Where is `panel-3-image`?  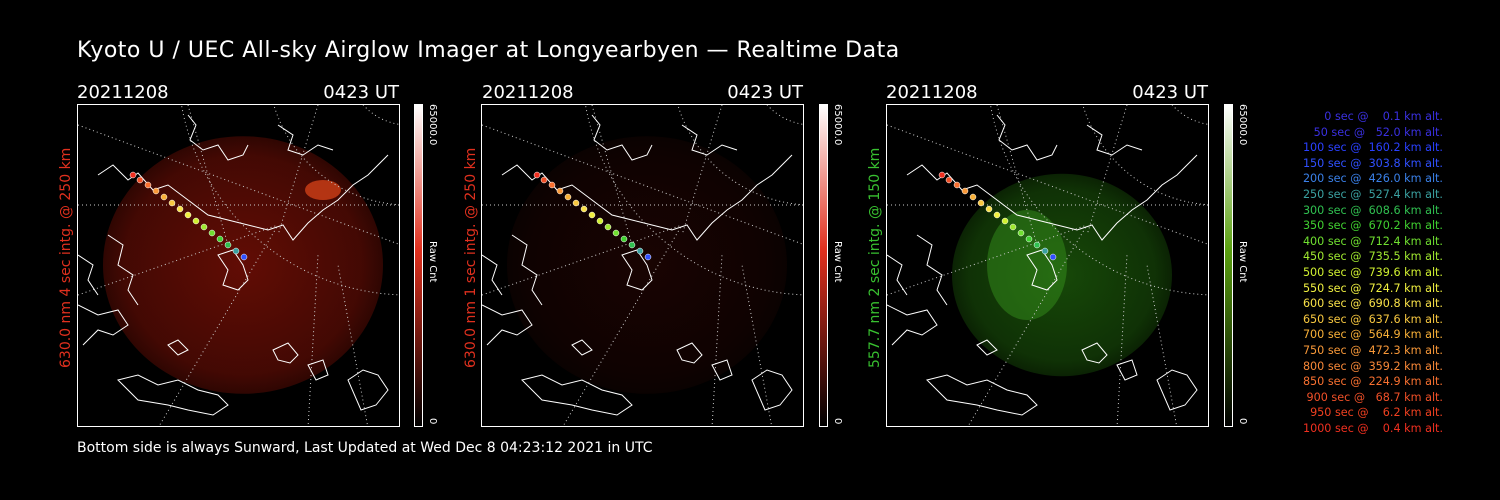
panel-3-image is located at coordinates (1047, 265).